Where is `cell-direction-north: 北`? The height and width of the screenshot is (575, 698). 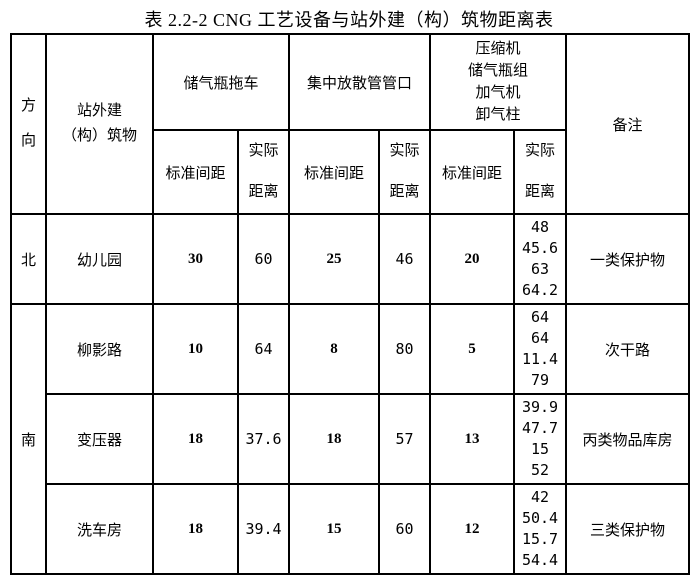 cell-direction-north: 北 is located at coordinates (28, 259).